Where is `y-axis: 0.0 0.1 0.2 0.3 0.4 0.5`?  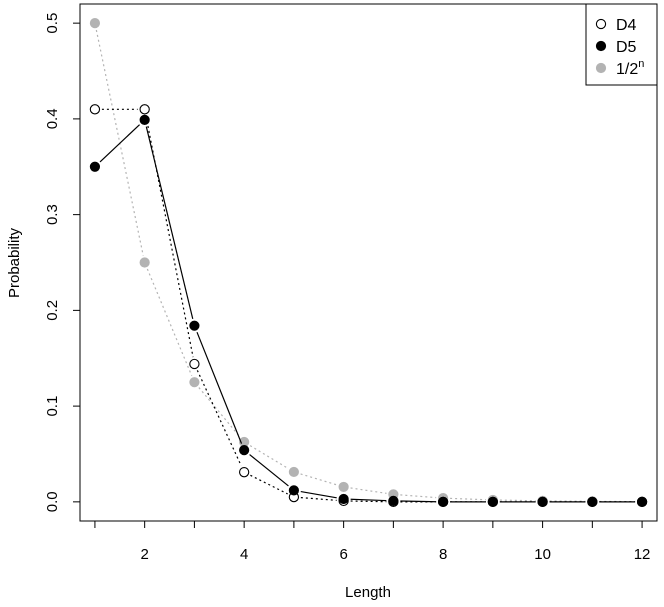
y-axis: 0.0 0.1 0.2 0.3 0.4 0.5 is located at coordinates (62, 262).